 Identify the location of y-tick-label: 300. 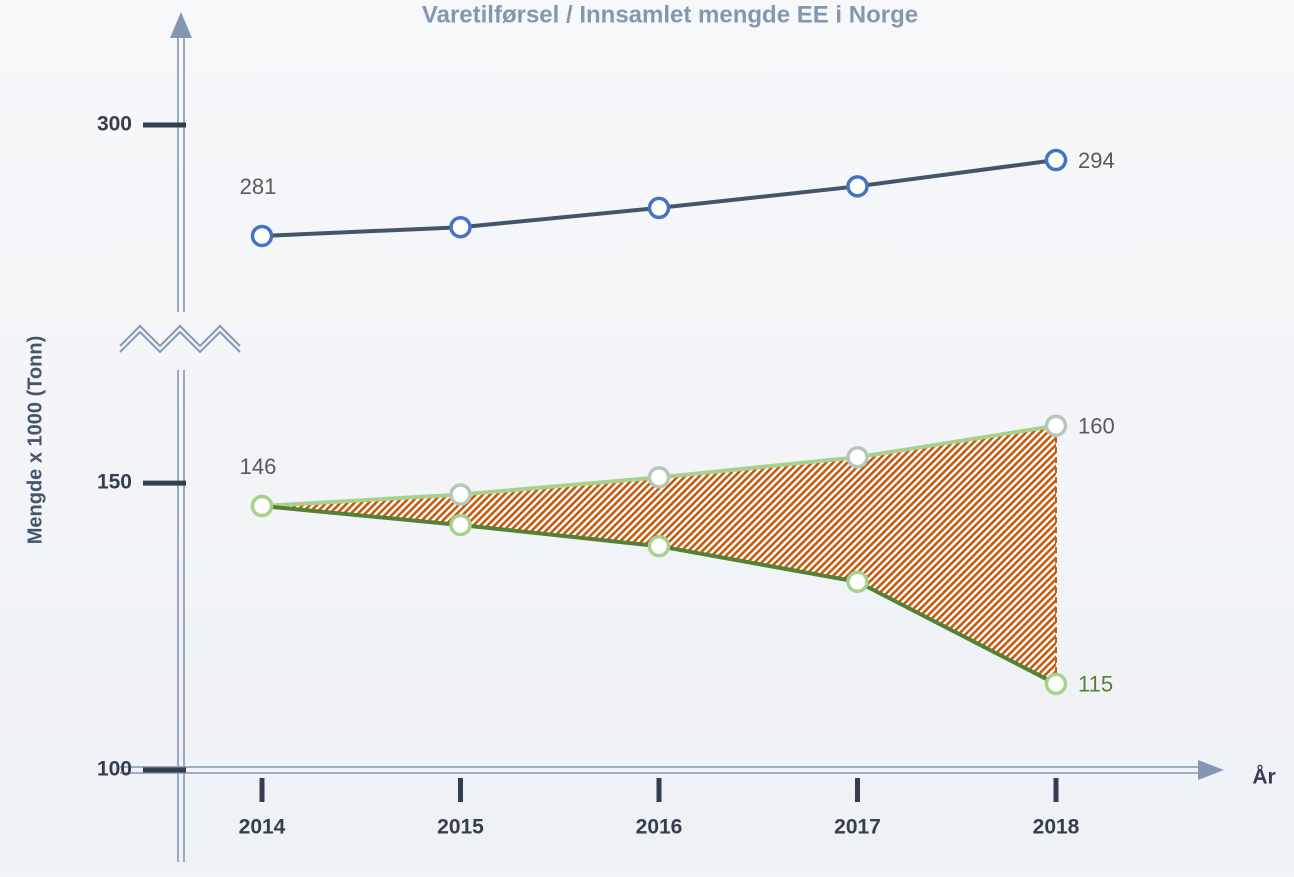
(114, 124).